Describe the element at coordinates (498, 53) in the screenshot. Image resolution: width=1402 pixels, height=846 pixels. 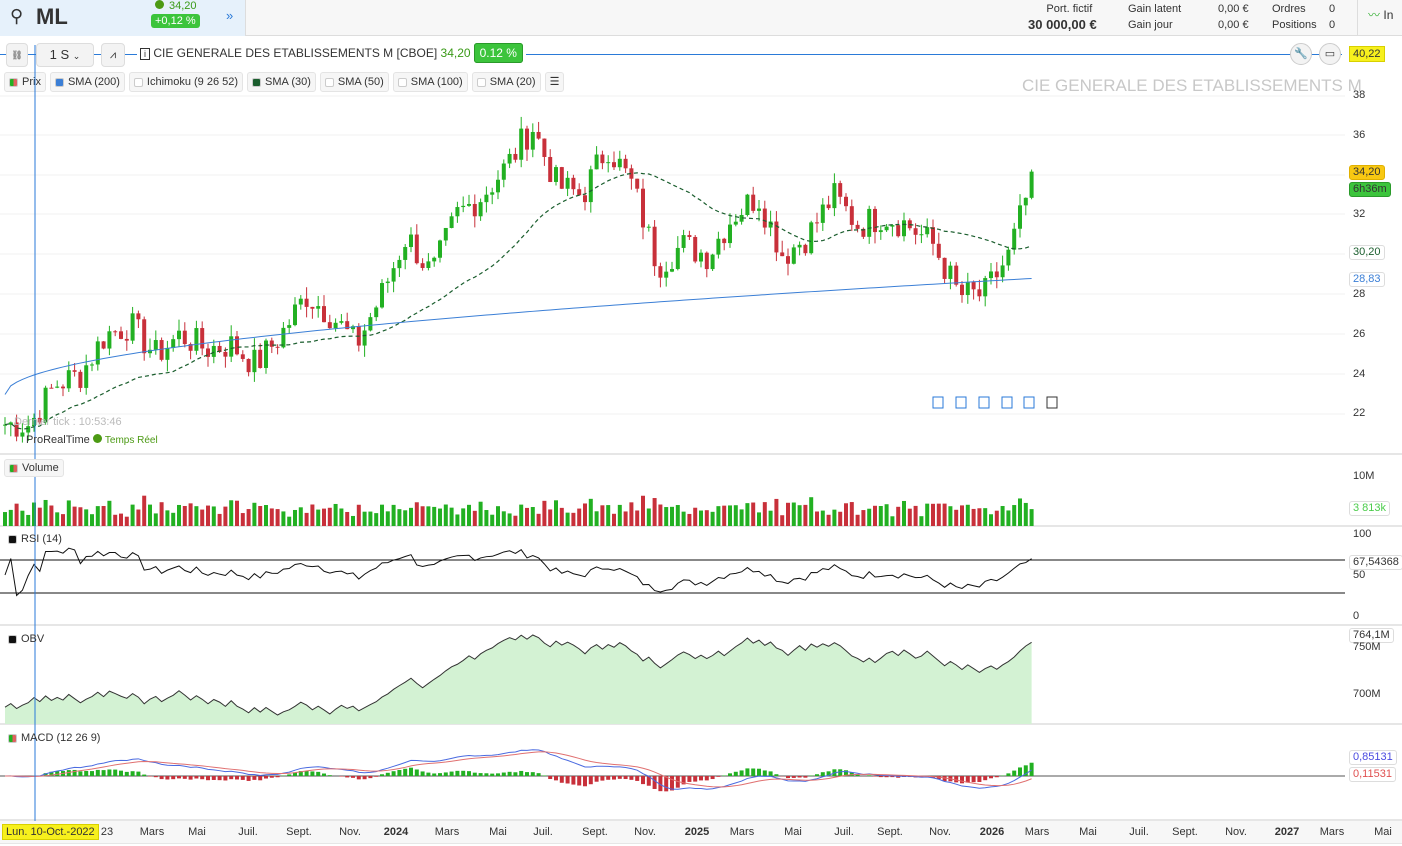
I see `instrument-change: 0.12 %` at that location.